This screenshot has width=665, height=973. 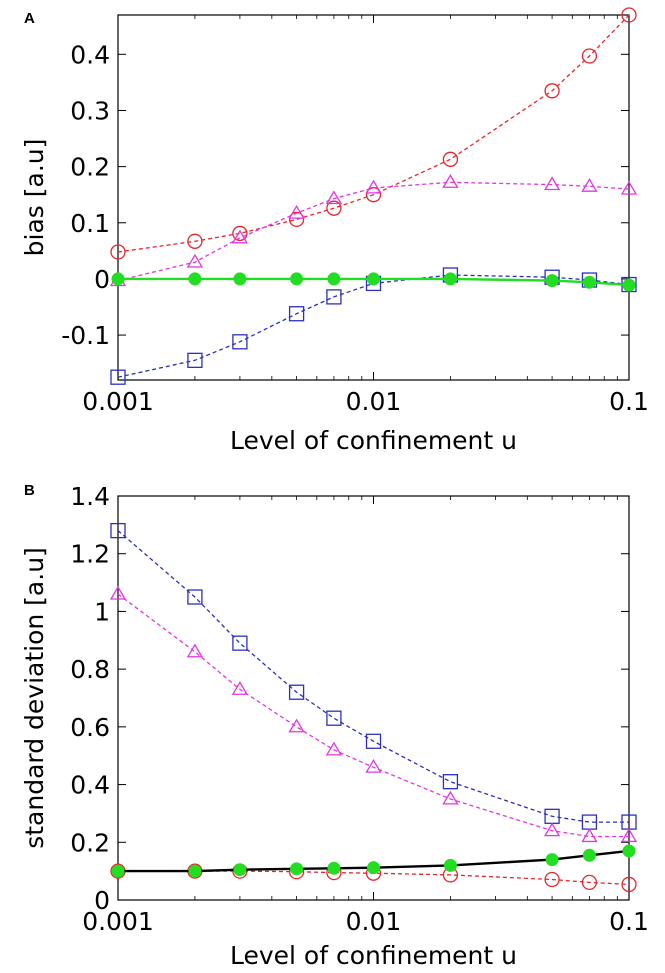 What do you see at coordinates (102, 279) in the screenshot?
I see `panel-a-y-tick-label: 0` at bounding box center [102, 279].